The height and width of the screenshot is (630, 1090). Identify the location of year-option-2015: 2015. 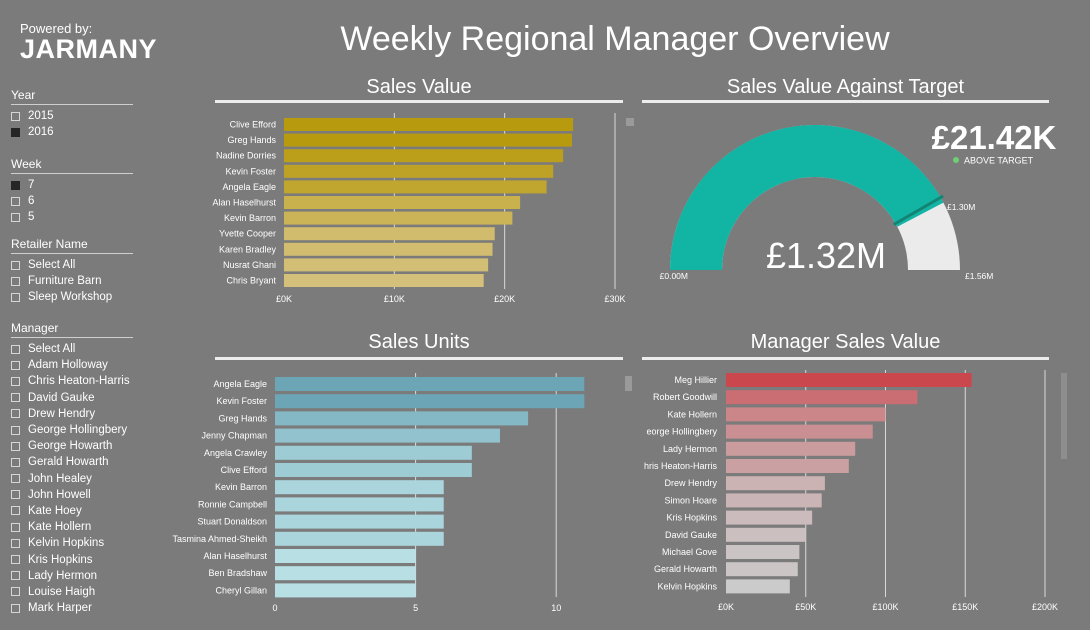
(72, 116).